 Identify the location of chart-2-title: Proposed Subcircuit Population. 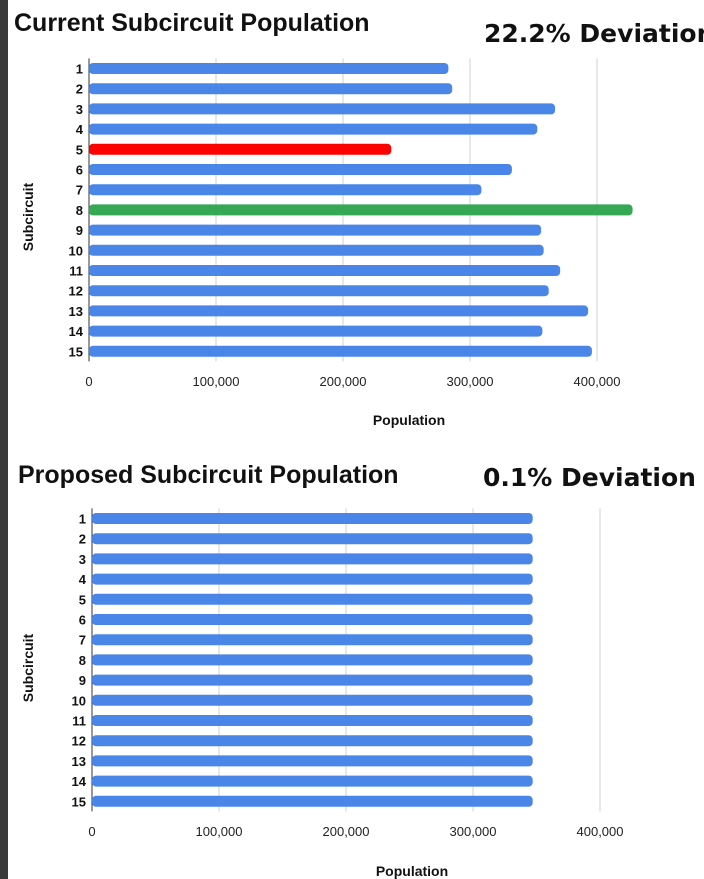
(208, 475).